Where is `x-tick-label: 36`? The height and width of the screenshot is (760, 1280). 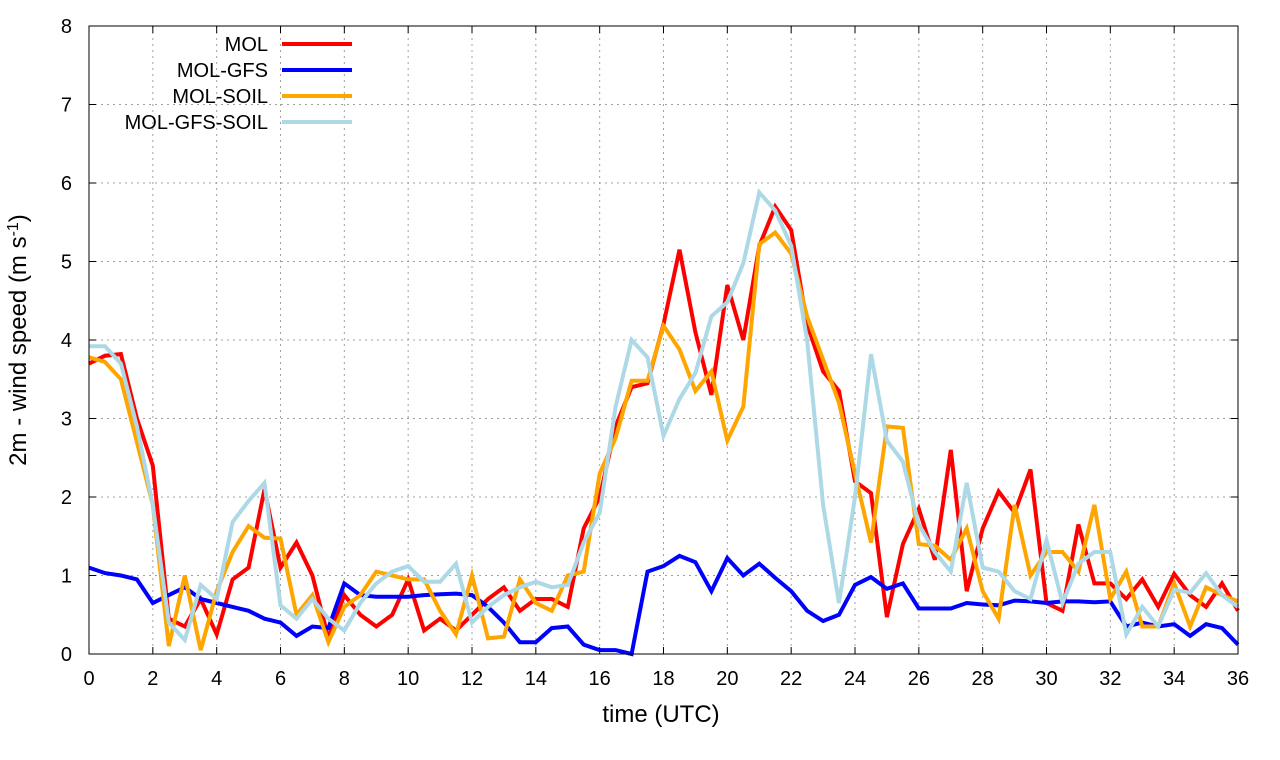
x-tick-label: 36 is located at coordinates (1238, 679).